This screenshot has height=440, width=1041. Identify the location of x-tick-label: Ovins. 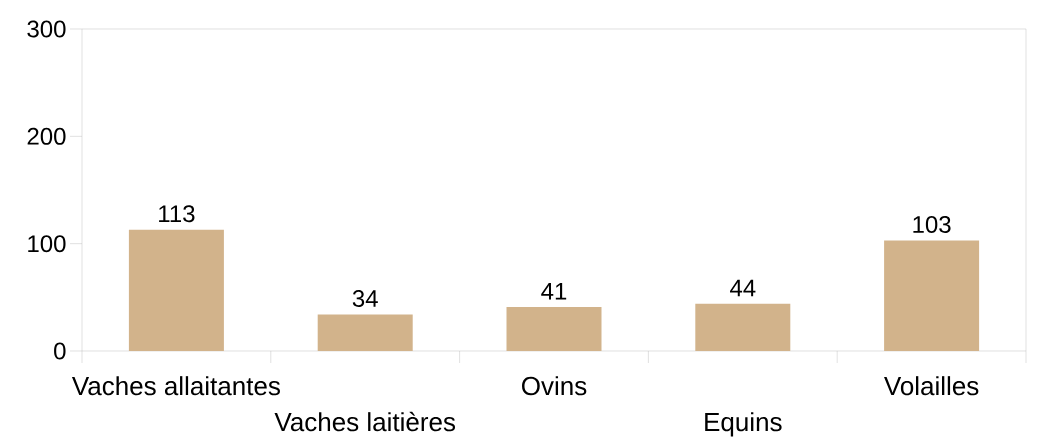
(554, 386).